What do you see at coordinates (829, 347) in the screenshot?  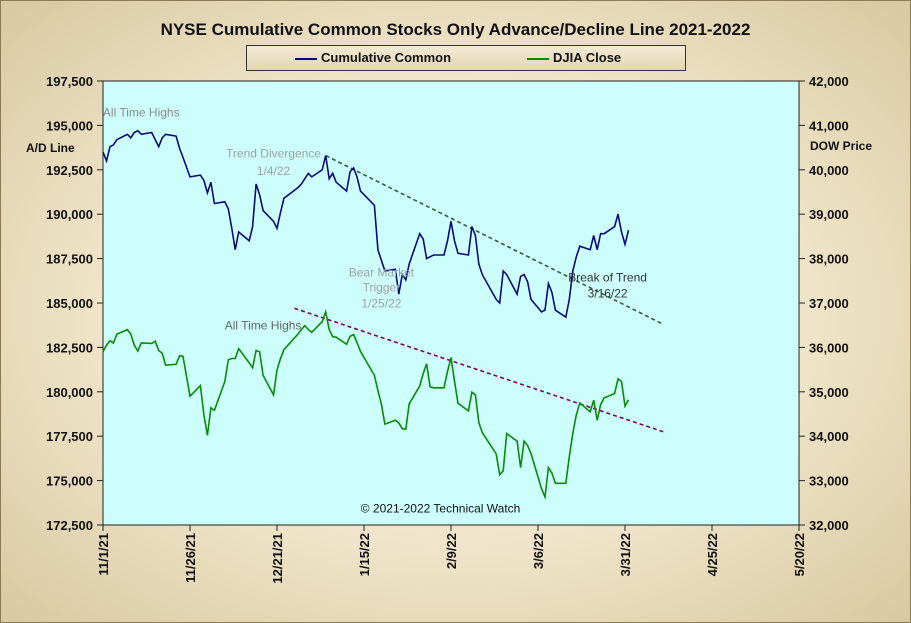 I see `right-tick-label: 36,000` at bounding box center [829, 347].